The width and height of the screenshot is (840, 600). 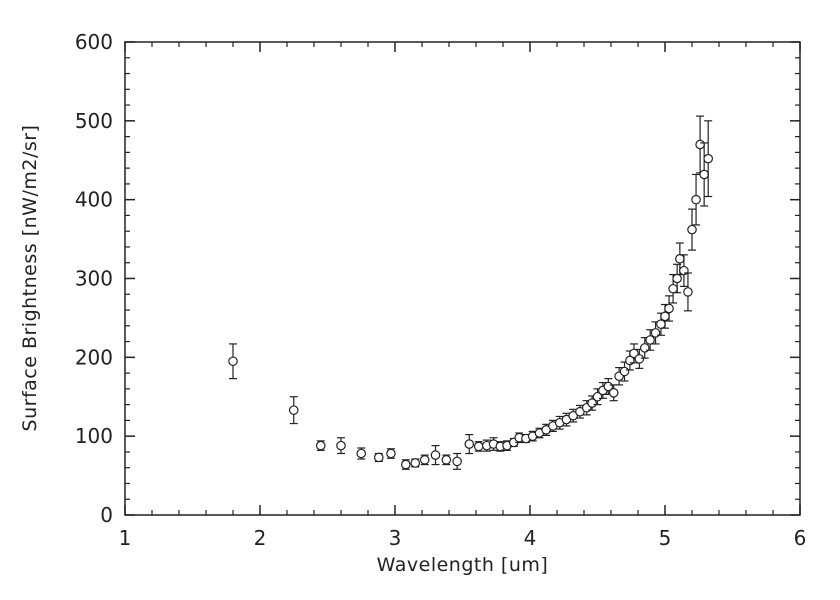 What do you see at coordinates (395, 538) in the screenshot?
I see `x-tick-label: 3` at bounding box center [395, 538].